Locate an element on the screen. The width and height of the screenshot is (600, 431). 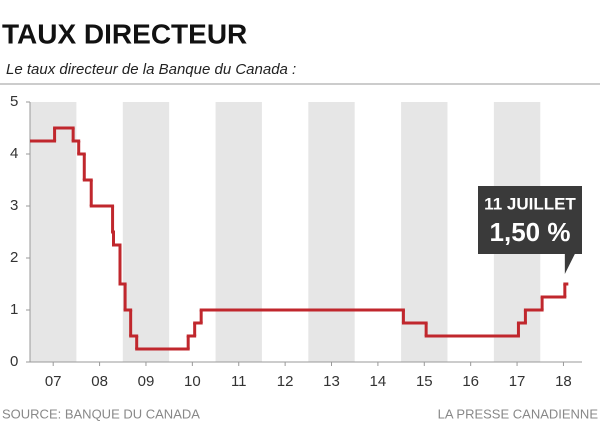
callout-value: 1,50 % is located at coordinates (530, 232).